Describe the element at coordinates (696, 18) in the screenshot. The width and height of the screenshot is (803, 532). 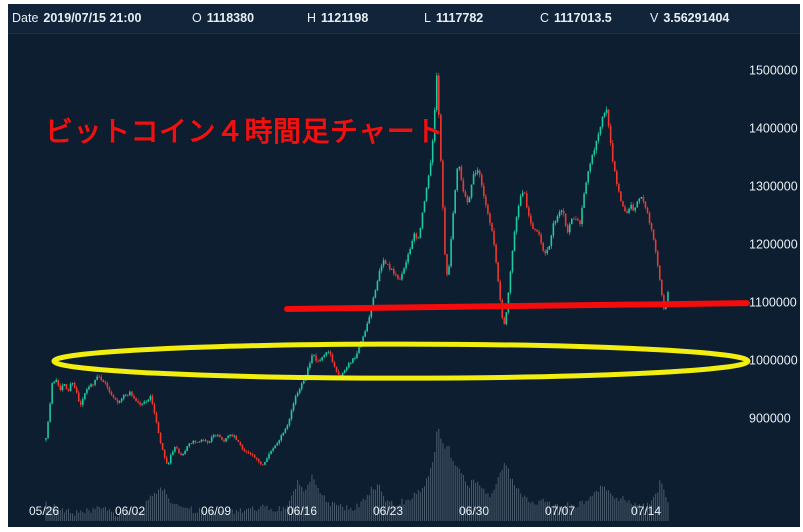
I see `volume-value: 3.56291404` at that location.